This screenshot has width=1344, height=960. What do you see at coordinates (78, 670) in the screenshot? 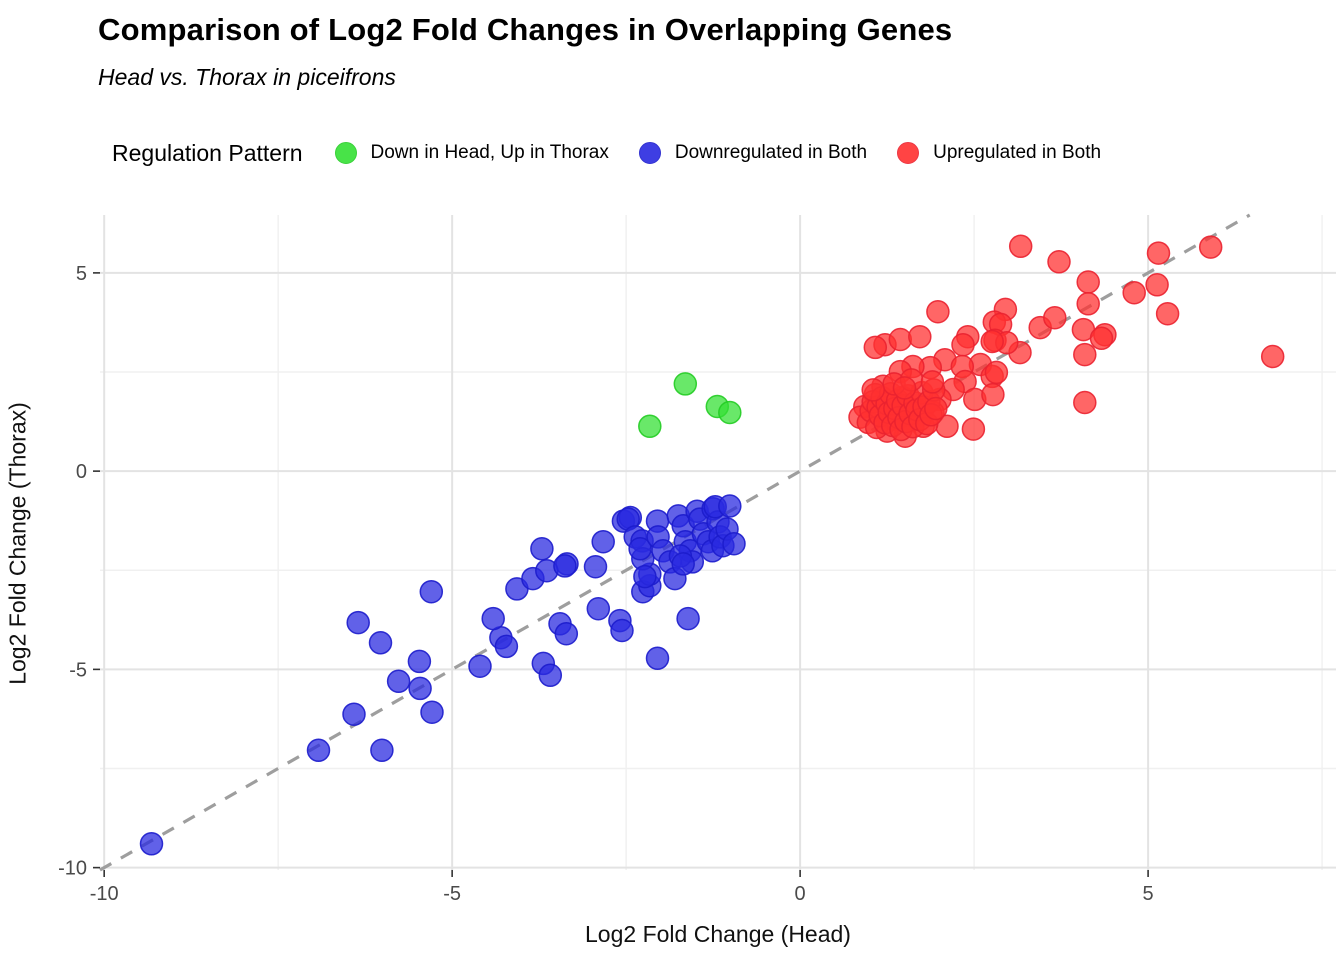
I see `y-tick-label: -5` at bounding box center [78, 670].